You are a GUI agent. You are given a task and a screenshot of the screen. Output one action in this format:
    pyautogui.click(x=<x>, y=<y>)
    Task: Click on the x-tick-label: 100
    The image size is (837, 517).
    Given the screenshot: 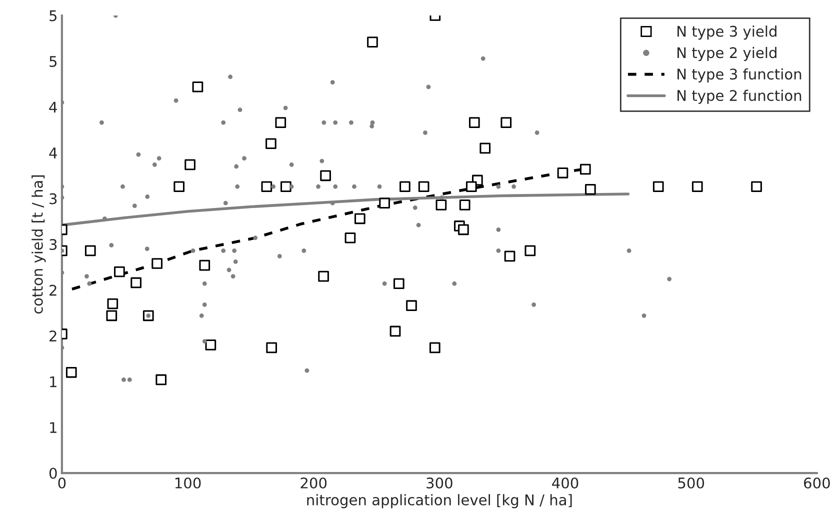 What is the action you would take?
    pyautogui.click(x=188, y=483)
    